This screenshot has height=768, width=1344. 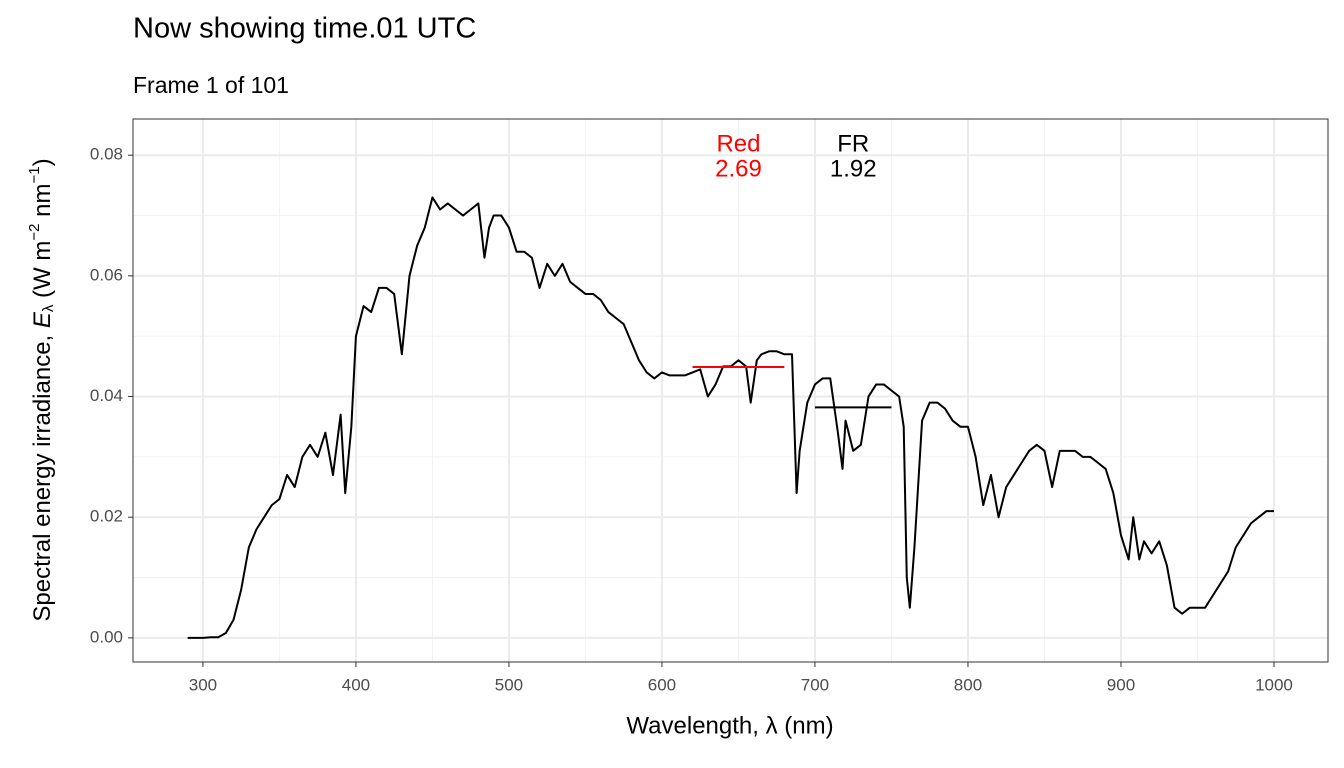 What do you see at coordinates (34, 232) in the screenshot?
I see `y-axis-title-exp: −2` at bounding box center [34, 232].